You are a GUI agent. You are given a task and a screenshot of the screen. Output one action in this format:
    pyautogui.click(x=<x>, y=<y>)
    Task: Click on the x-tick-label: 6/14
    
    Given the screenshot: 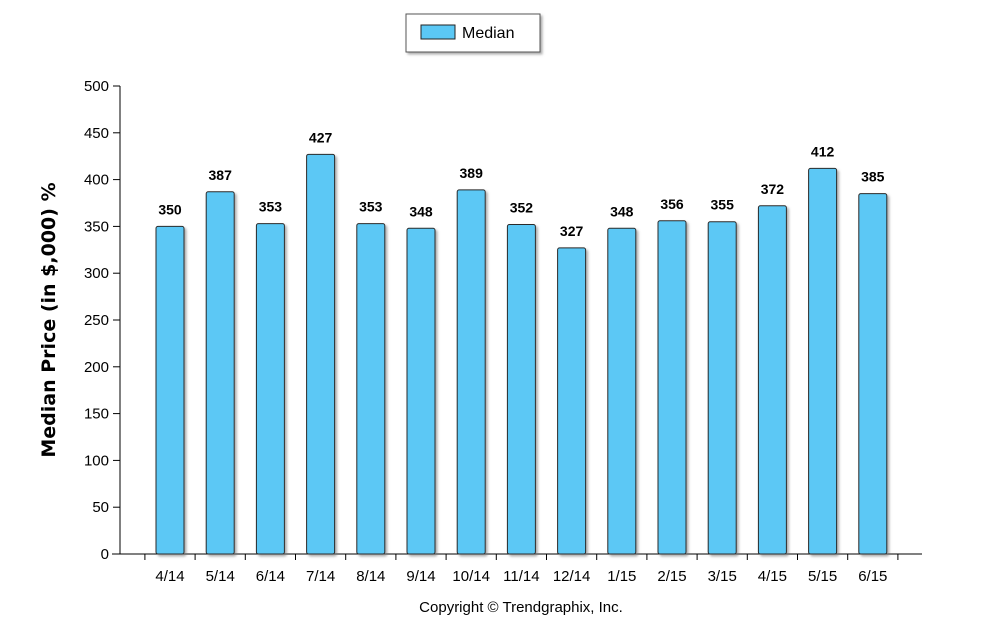 What is the action you would take?
    pyautogui.click(x=270, y=576)
    